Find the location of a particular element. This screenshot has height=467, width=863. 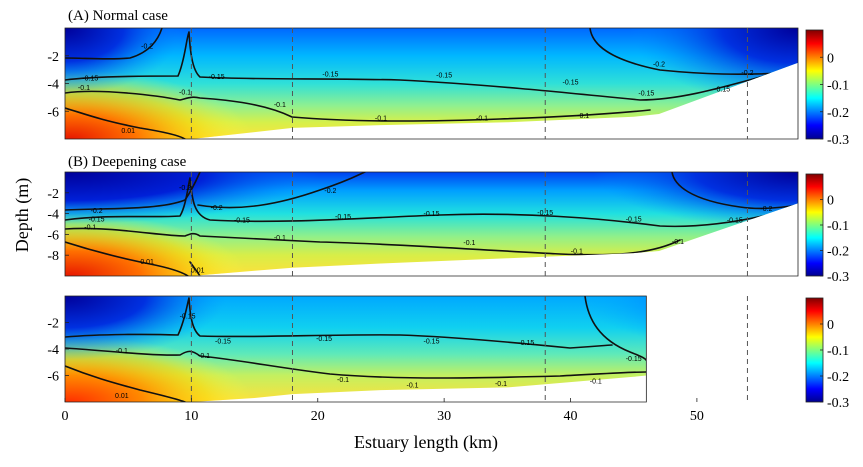

colorbar-tick-label: -0.2 is located at coordinates (838, 113).